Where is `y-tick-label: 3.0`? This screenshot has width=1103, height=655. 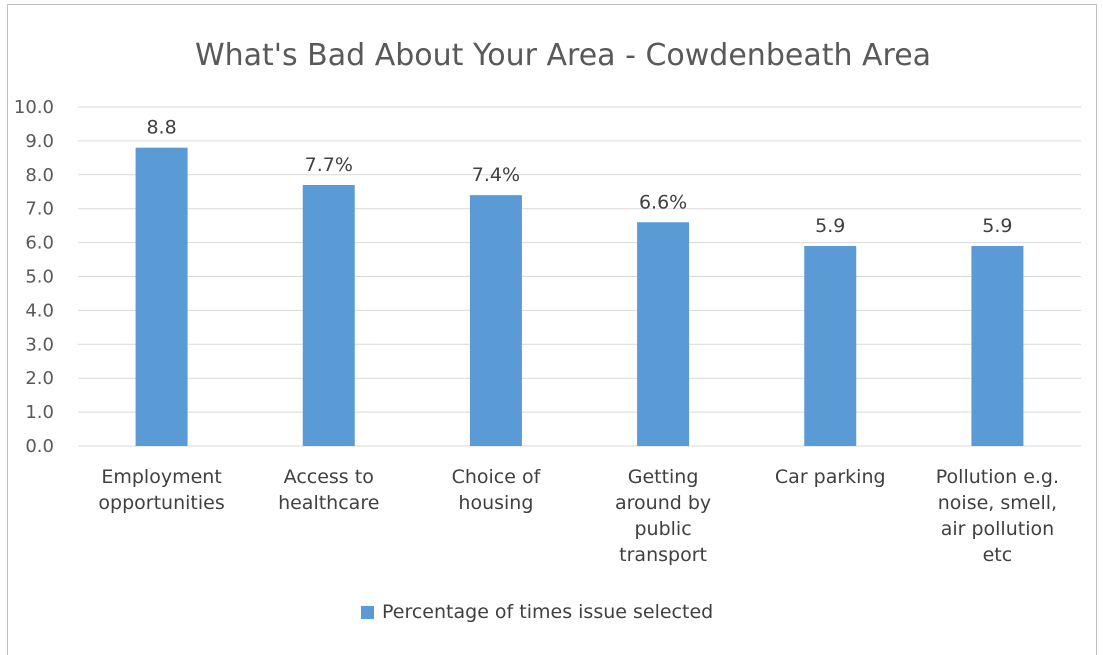
y-tick-label: 3.0 is located at coordinates (39, 344).